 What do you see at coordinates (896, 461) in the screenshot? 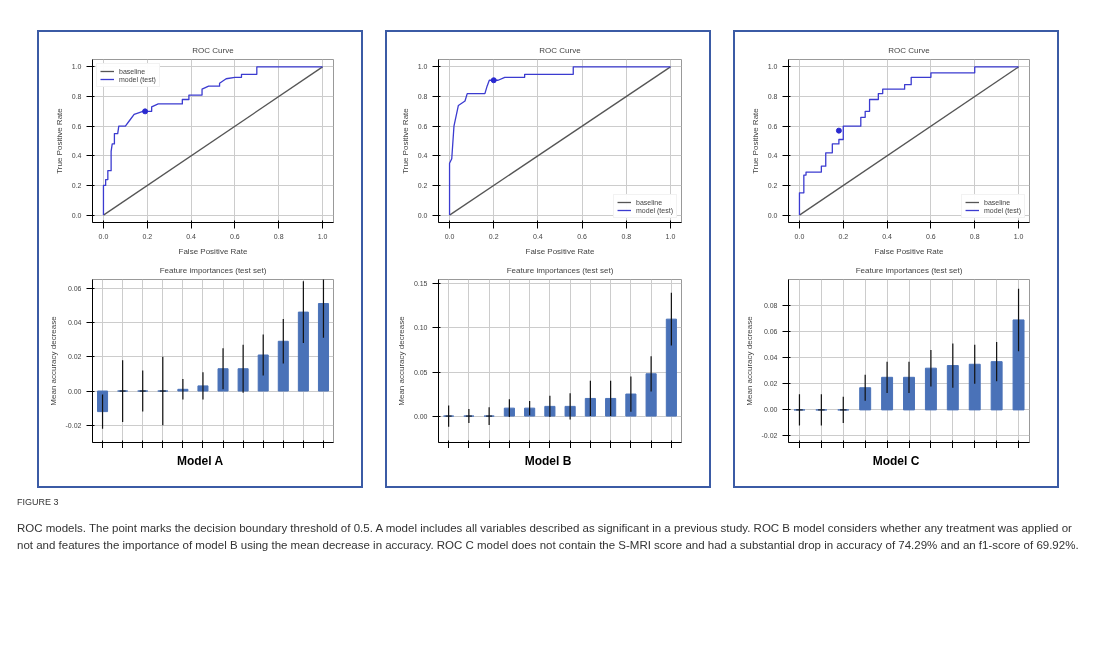
I see `text: Model C` at bounding box center [896, 461].